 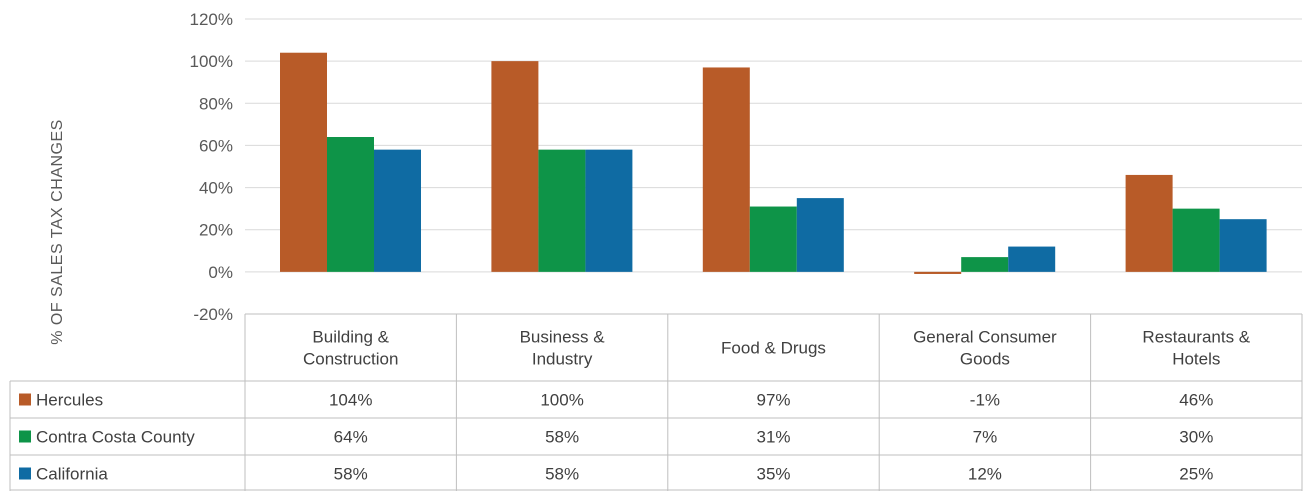 I want to click on category-label: Industry, so click(x=562, y=359).